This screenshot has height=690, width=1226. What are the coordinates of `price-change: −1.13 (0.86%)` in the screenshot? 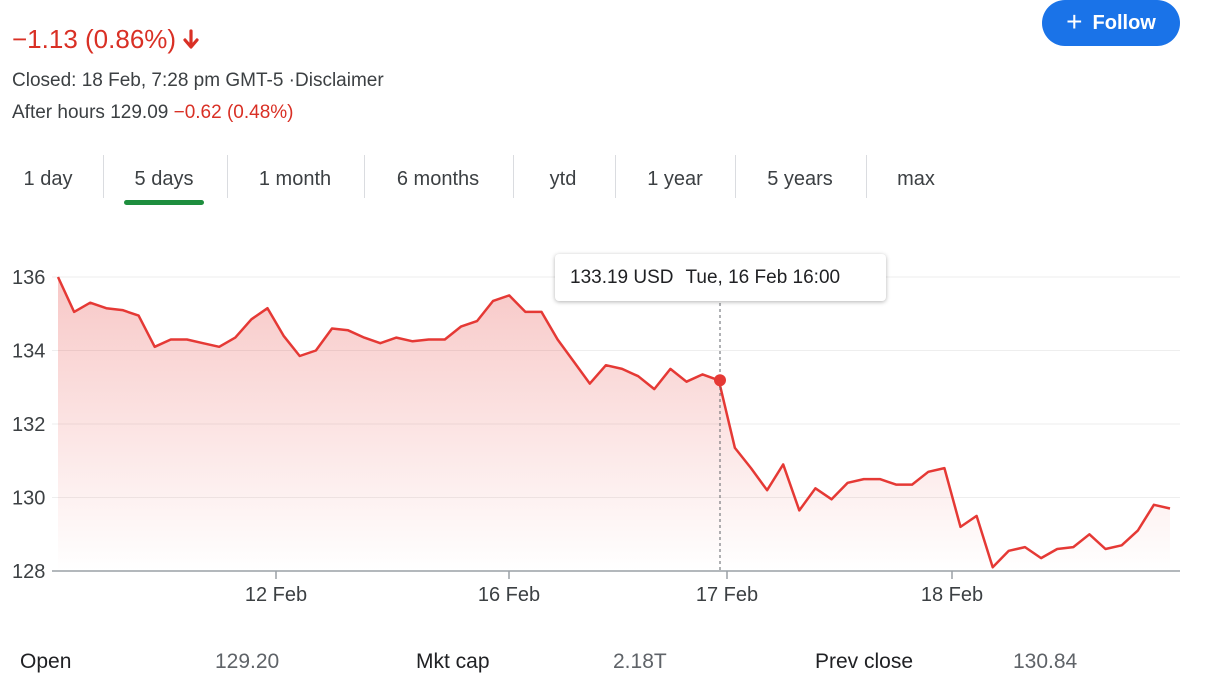 It's located at (106, 39).